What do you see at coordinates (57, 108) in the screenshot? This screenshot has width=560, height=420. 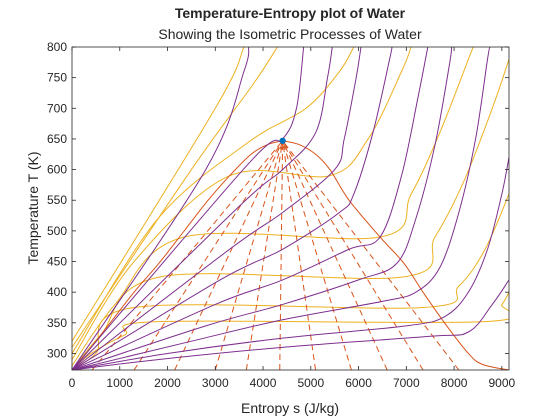 I see `y-tick-label: 700` at bounding box center [57, 108].